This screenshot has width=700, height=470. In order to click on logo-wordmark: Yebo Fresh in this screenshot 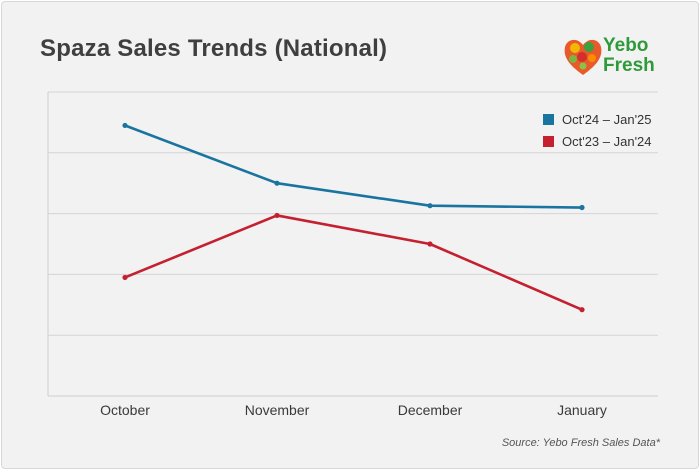, I will do `click(629, 56)`.